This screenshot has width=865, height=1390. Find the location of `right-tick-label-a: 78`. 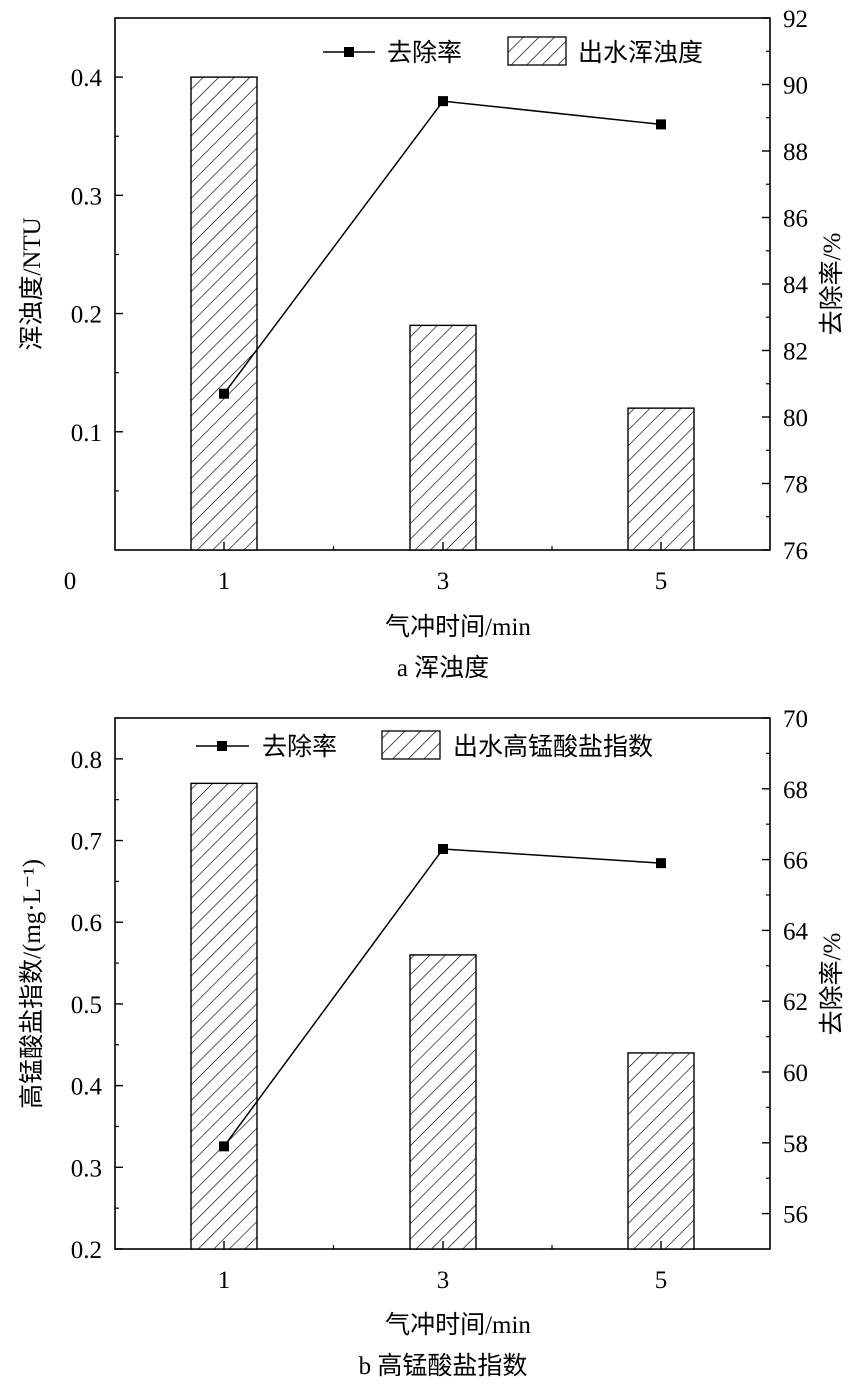

right-tick-label-a: 78 is located at coordinates (795, 485).